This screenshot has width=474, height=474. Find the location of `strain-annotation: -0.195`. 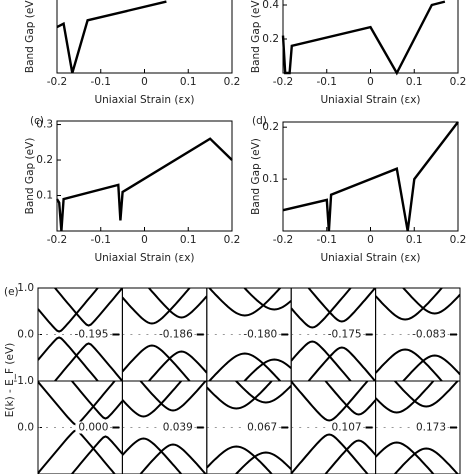

strain-annotation: -0.195 is located at coordinates (92, 335).